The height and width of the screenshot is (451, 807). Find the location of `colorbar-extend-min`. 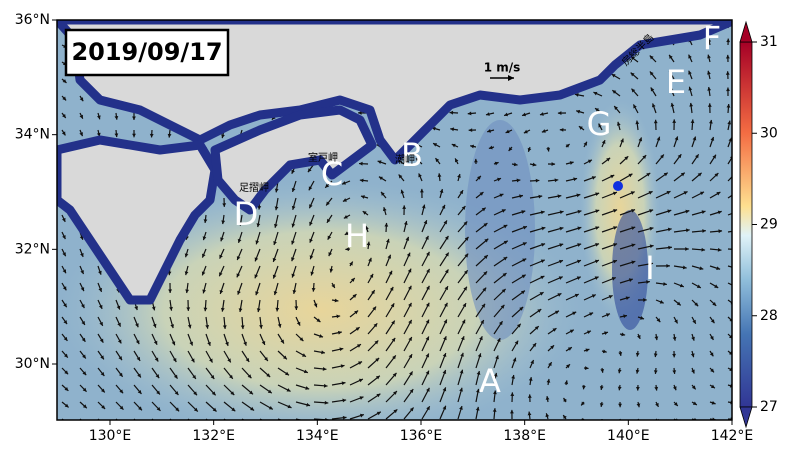

colorbar-extend-min is located at coordinates (746, 417).